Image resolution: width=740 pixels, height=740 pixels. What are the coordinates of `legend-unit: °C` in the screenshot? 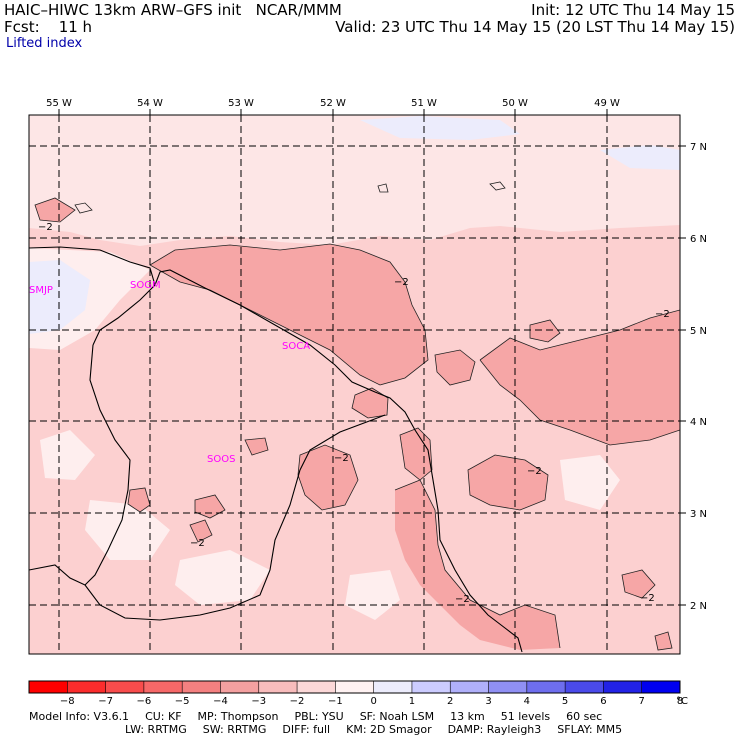 It's located at (682, 701).